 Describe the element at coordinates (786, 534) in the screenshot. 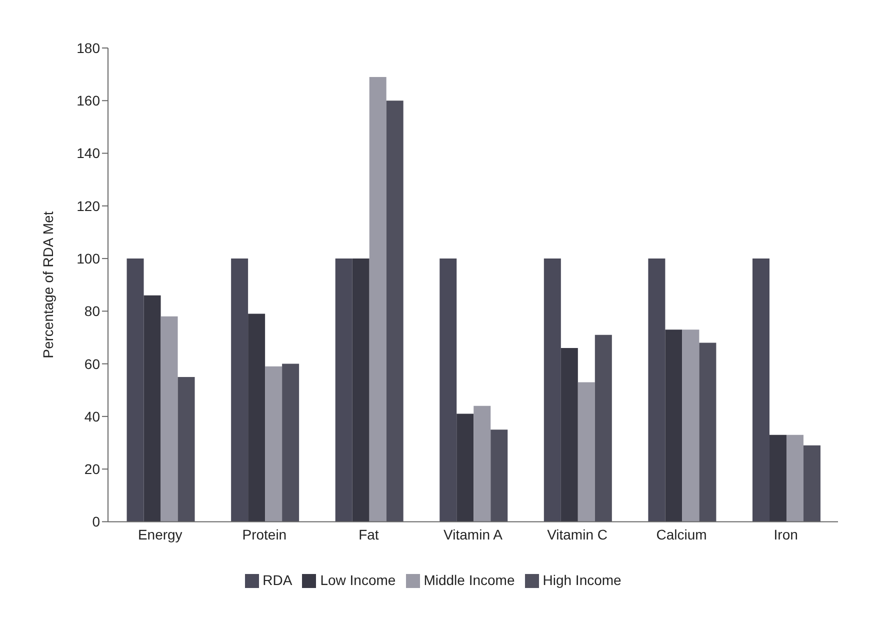

I see `x-tick-label: Iron` at that location.